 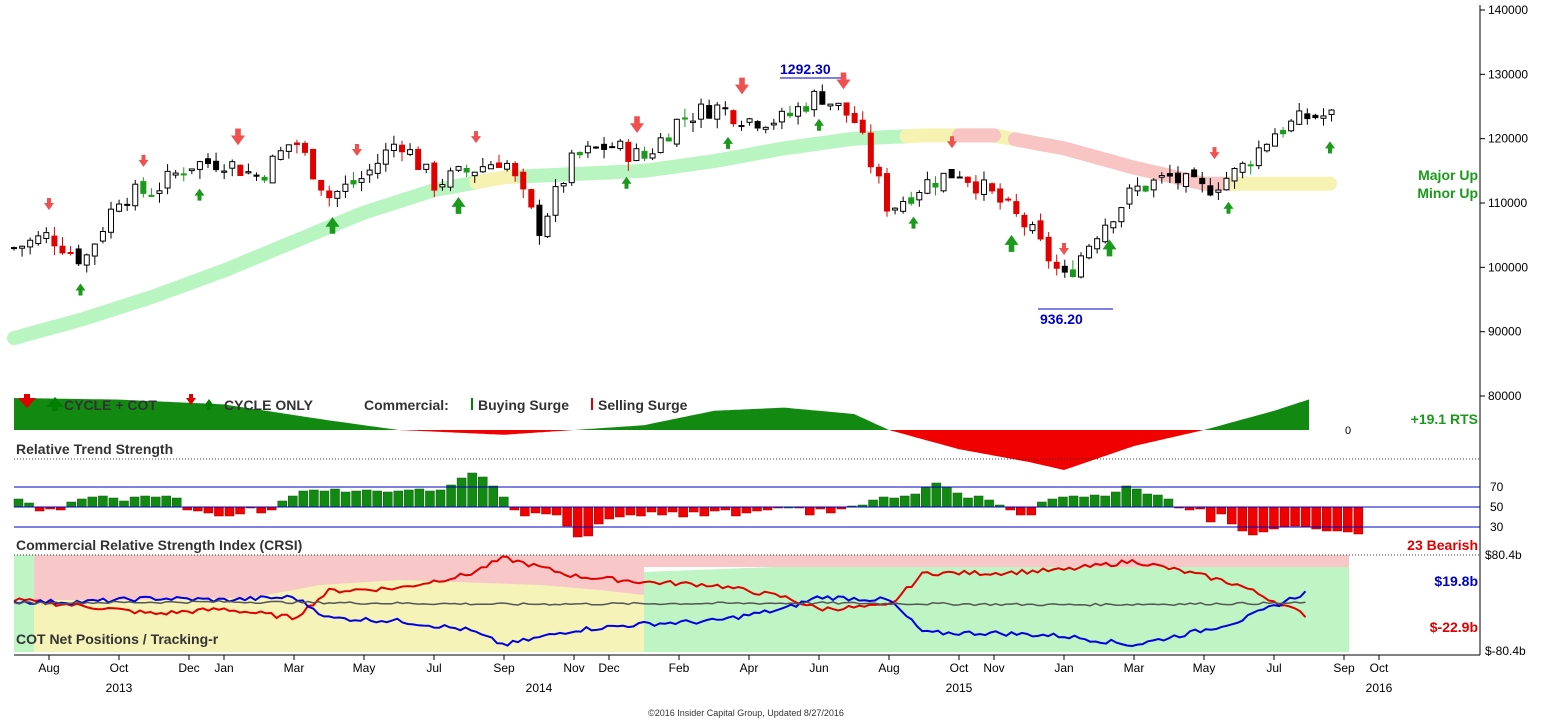 What do you see at coordinates (1508, 10) in the screenshot?
I see `price-tick-label: 140000` at bounding box center [1508, 10].